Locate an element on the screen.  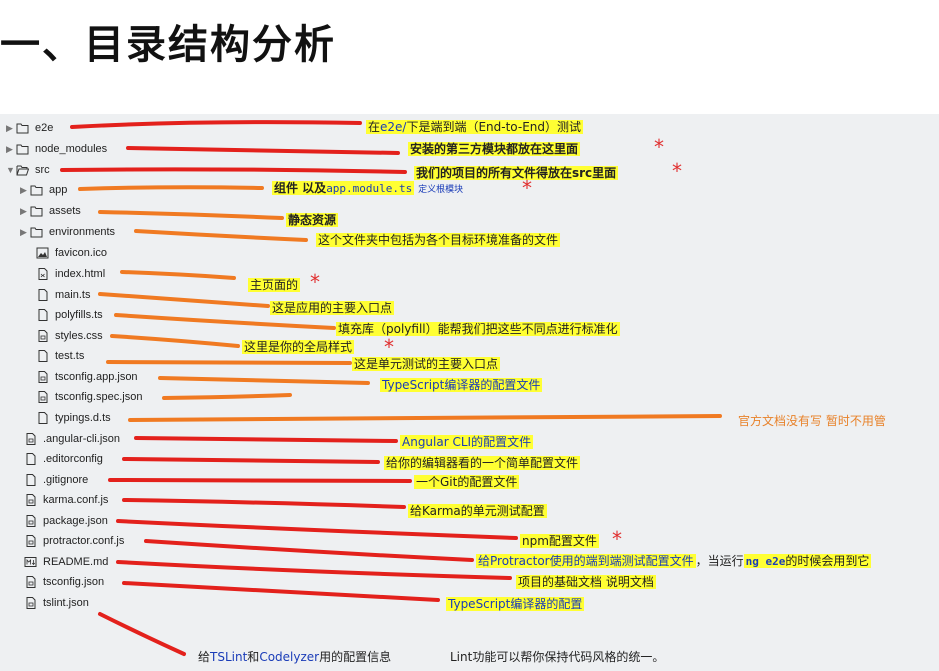
tree-row-angular-cli-json: .angular-cli.json is located at coordinates (72, 439).